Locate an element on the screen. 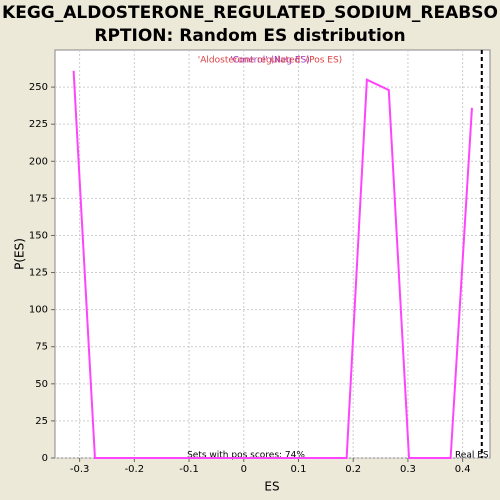 This screenshot has height=500, width=500. y-tick-label: 100 is located at coordinates (38, 310).